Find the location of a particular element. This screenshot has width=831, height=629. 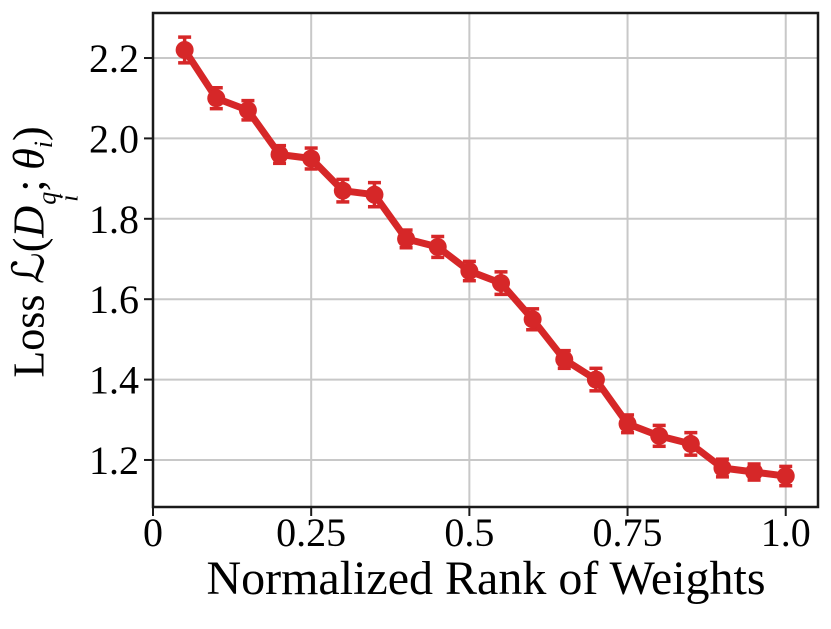

y-tick-label: 1.8 is located at coordinates (114, 219).